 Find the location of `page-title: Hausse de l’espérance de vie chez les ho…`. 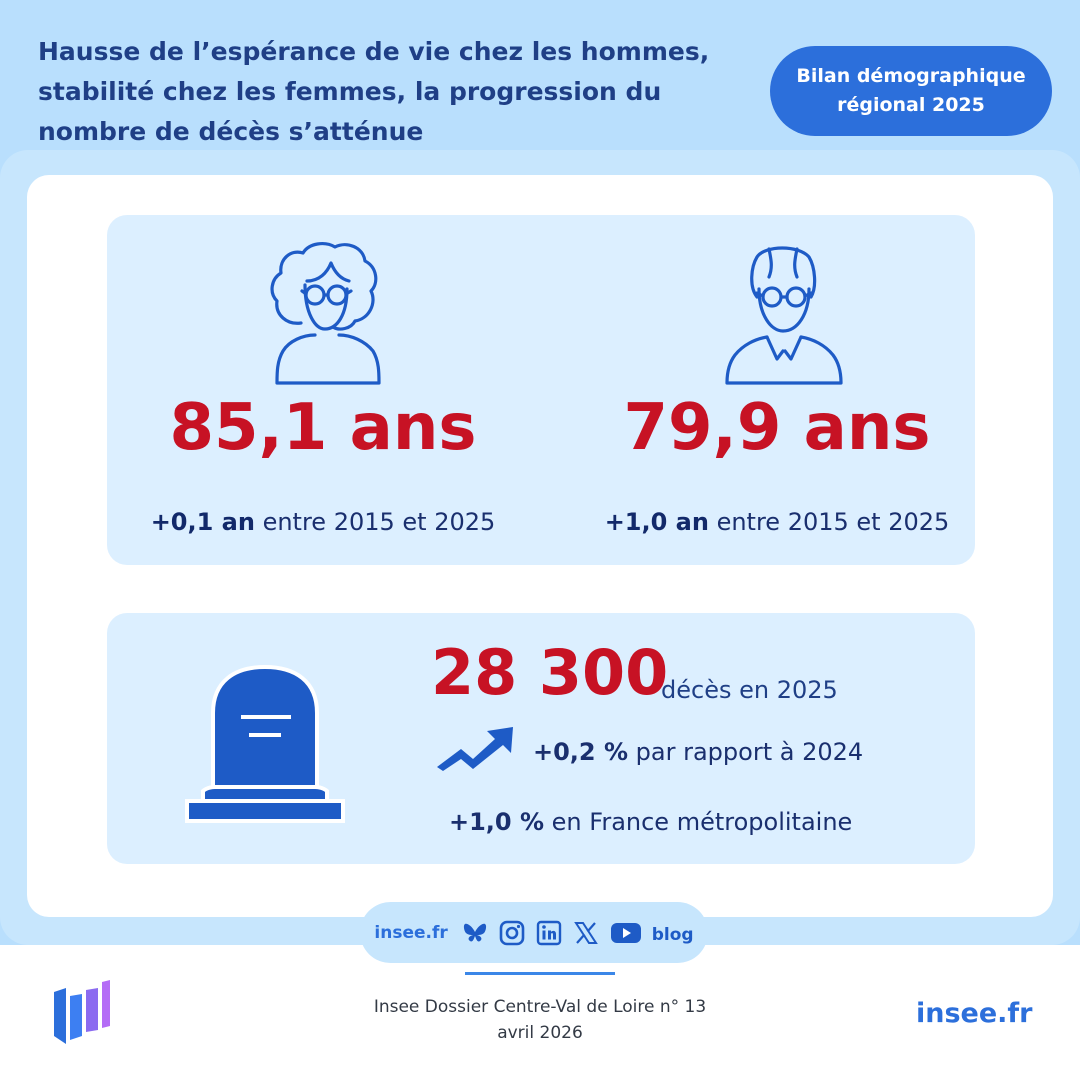

page-title: Hausse de l’espérance de vie chez les ho… is located at coordinates (388, 92).